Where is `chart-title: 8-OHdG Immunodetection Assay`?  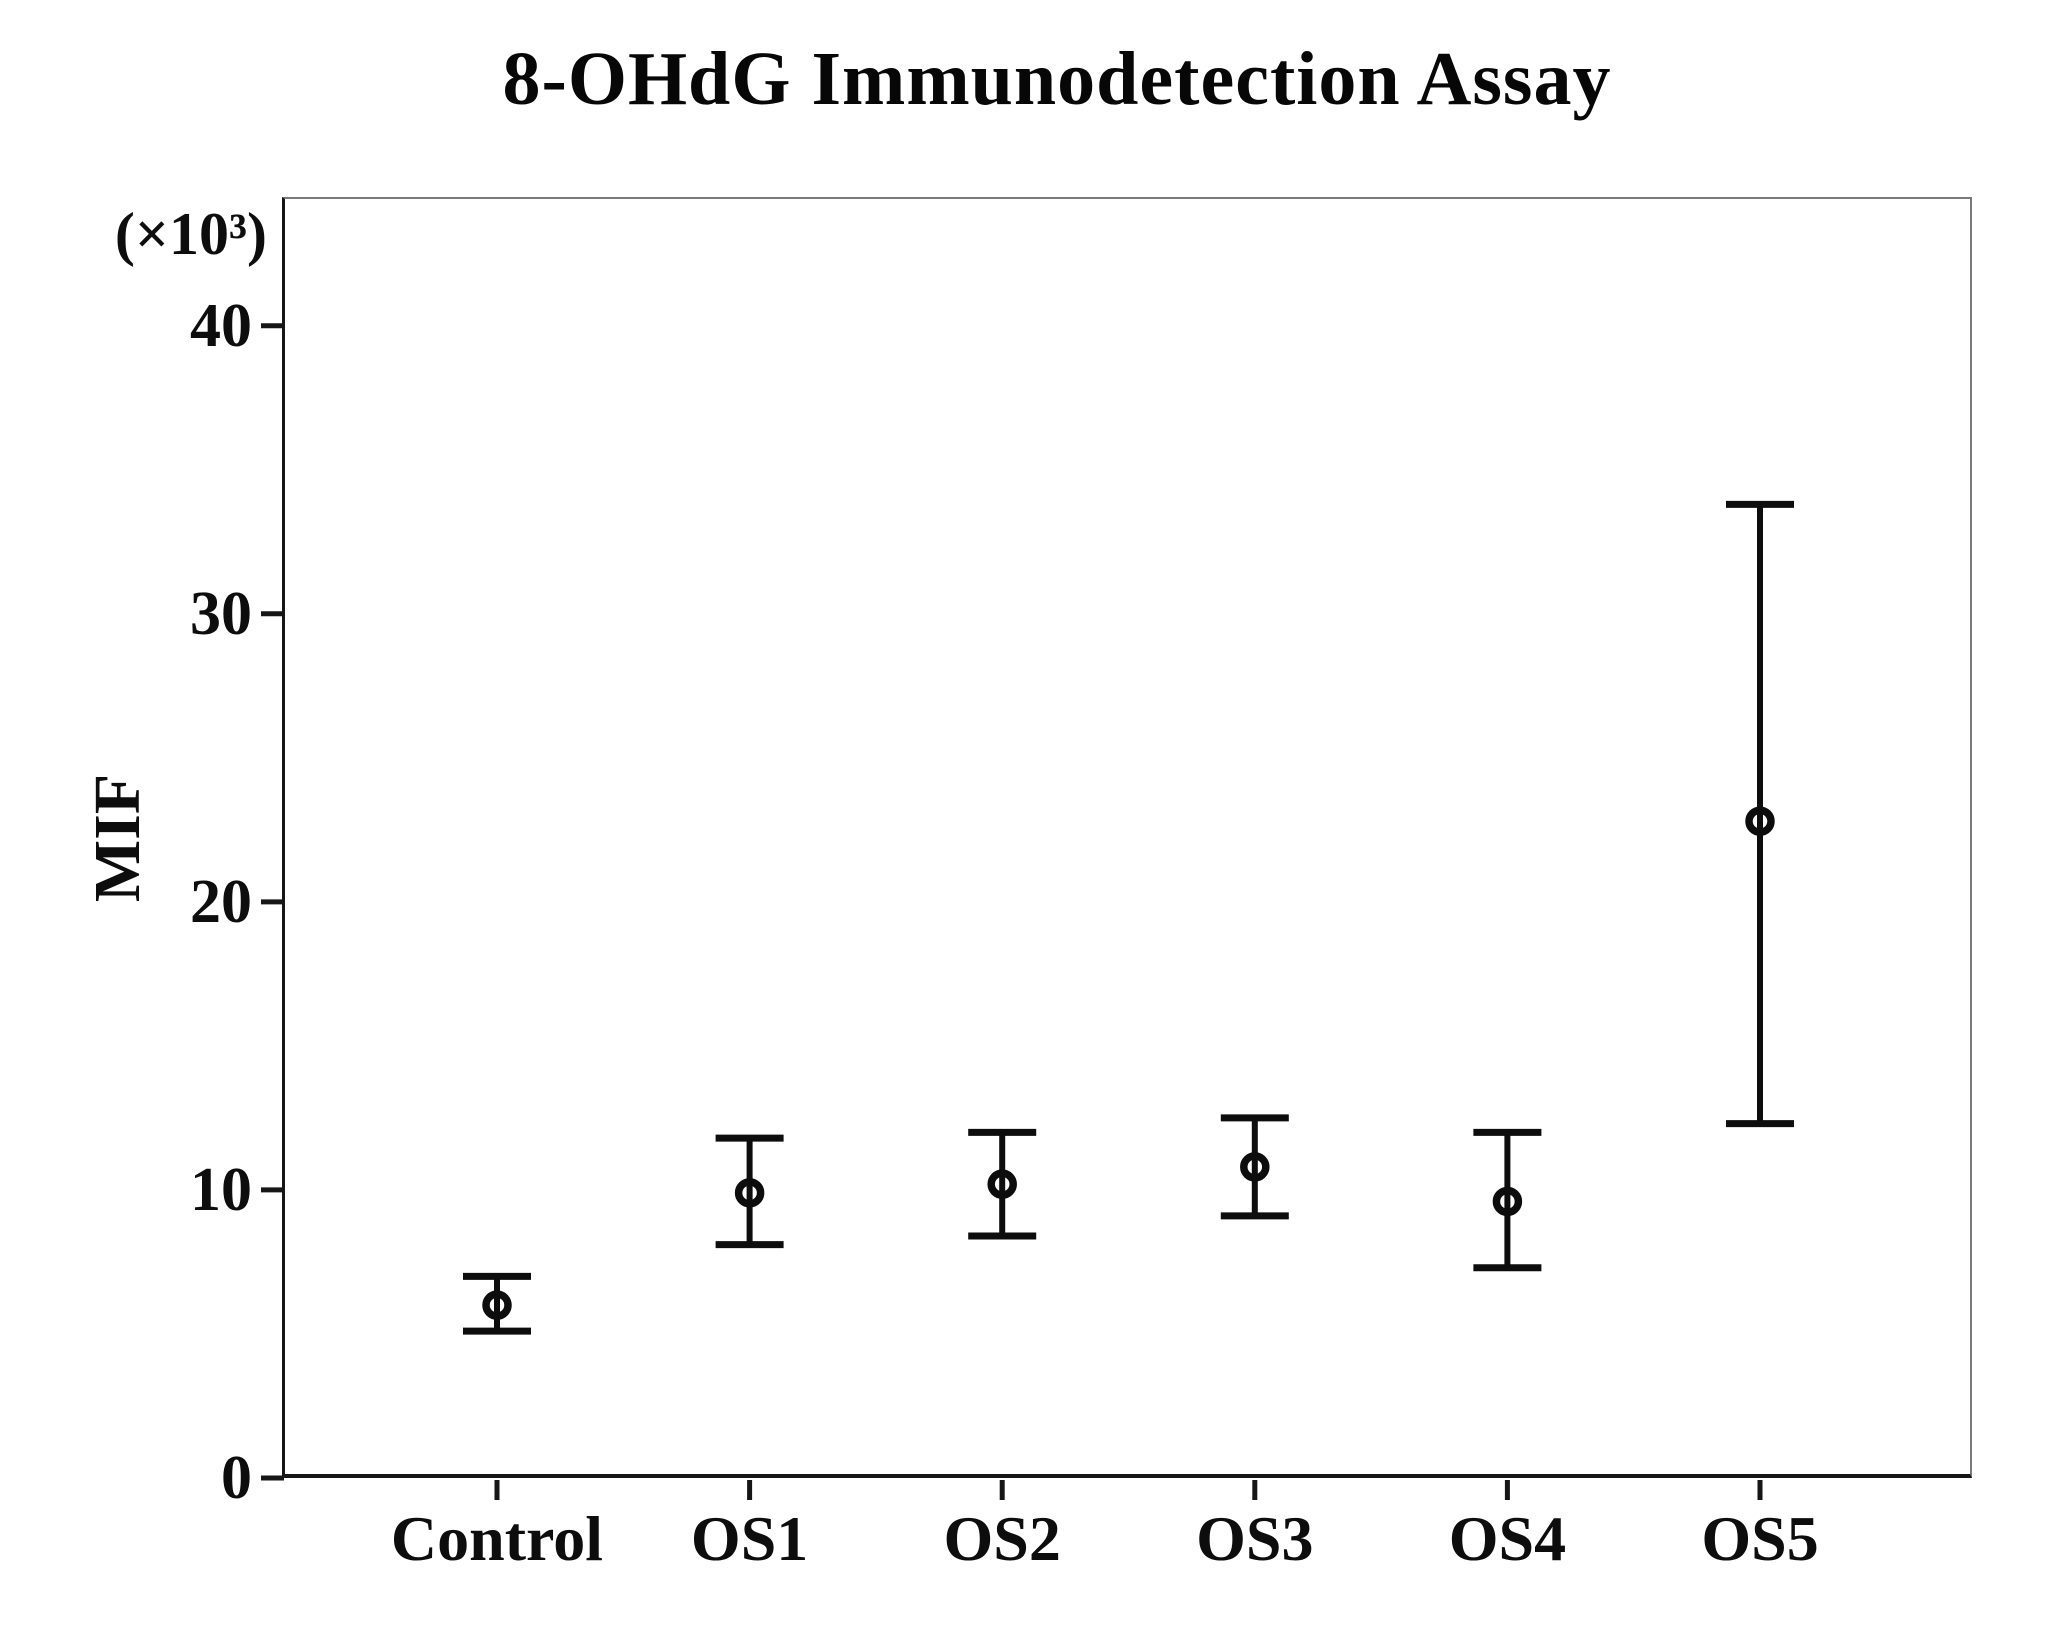
chart-title: 8-OHdG Immunodetection Assay is located at coordinates (1057, 79).